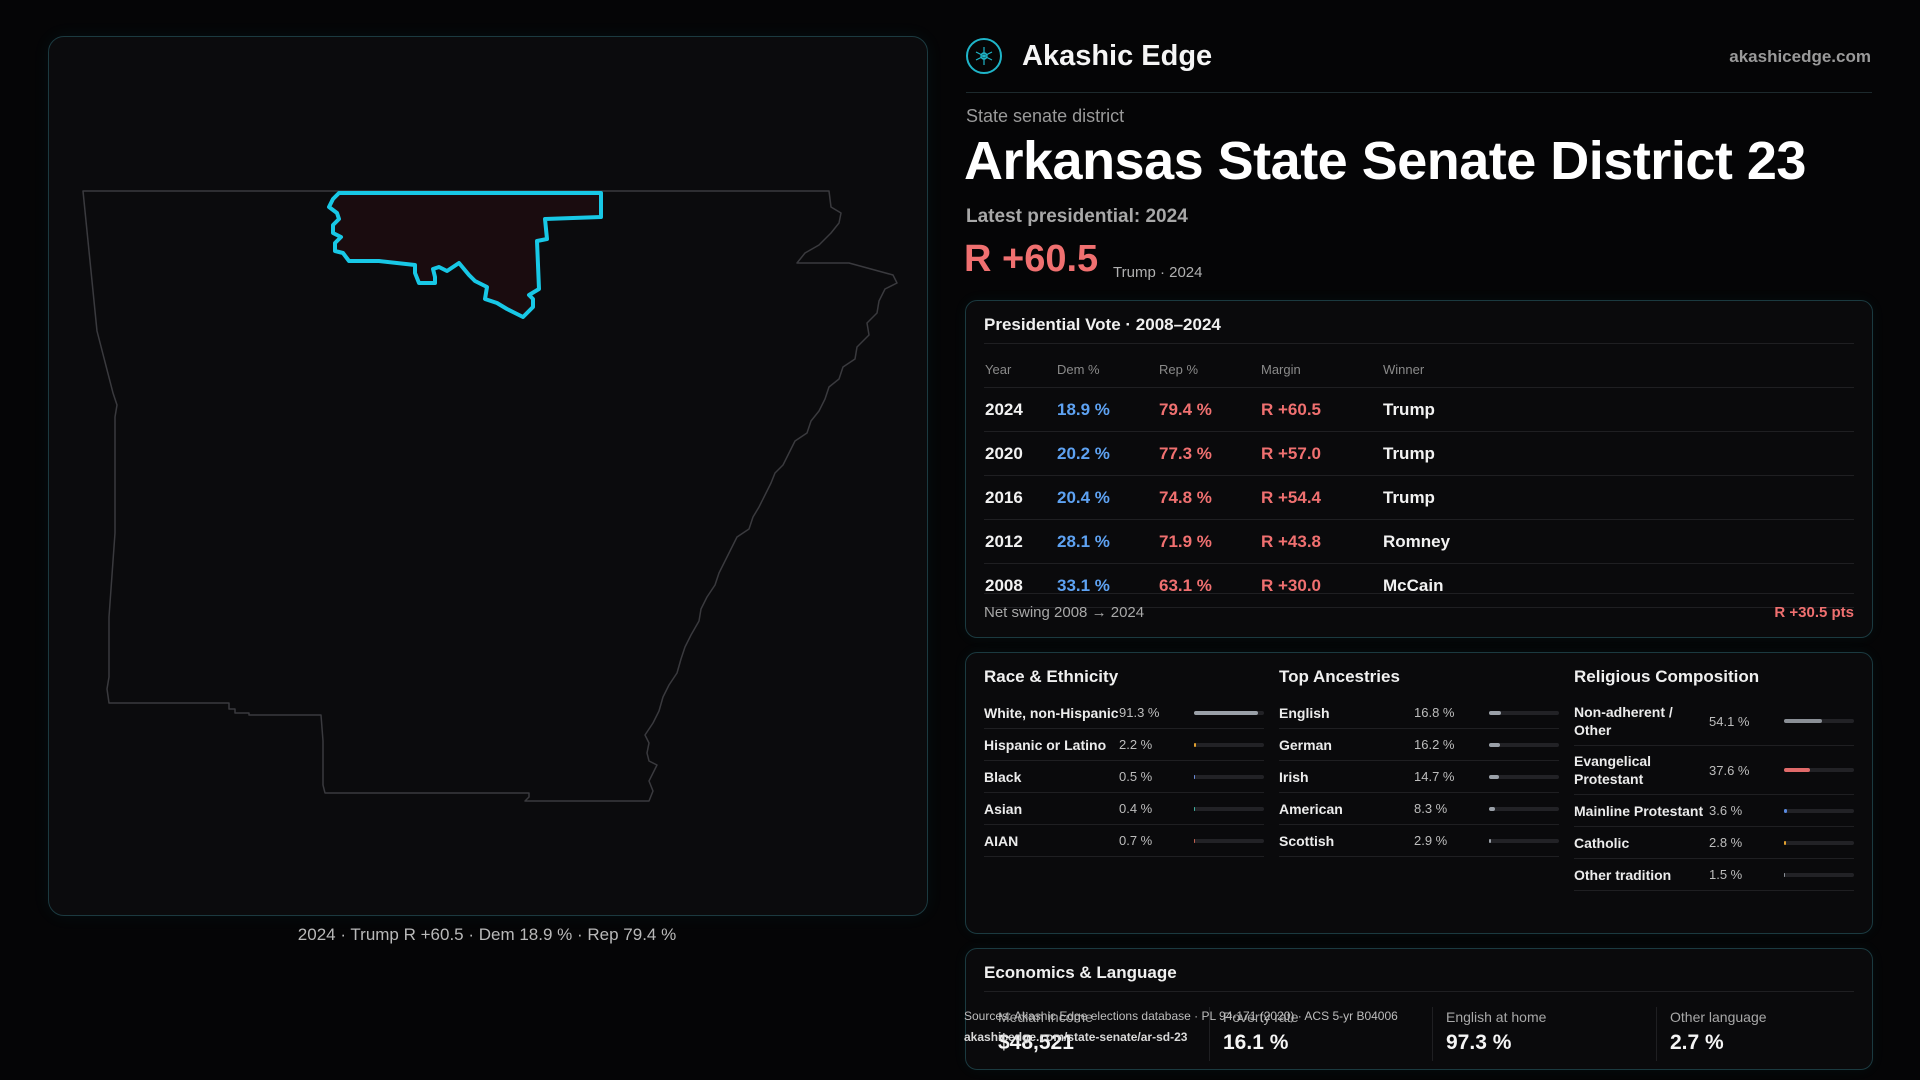 Image resolution: width=1920 pixels, height=1080 pixels. What do you see at coordinates (1729, 770) in the screenshot?
I see `religion-value: 37.6 %` at bounding box center [1729, 770].